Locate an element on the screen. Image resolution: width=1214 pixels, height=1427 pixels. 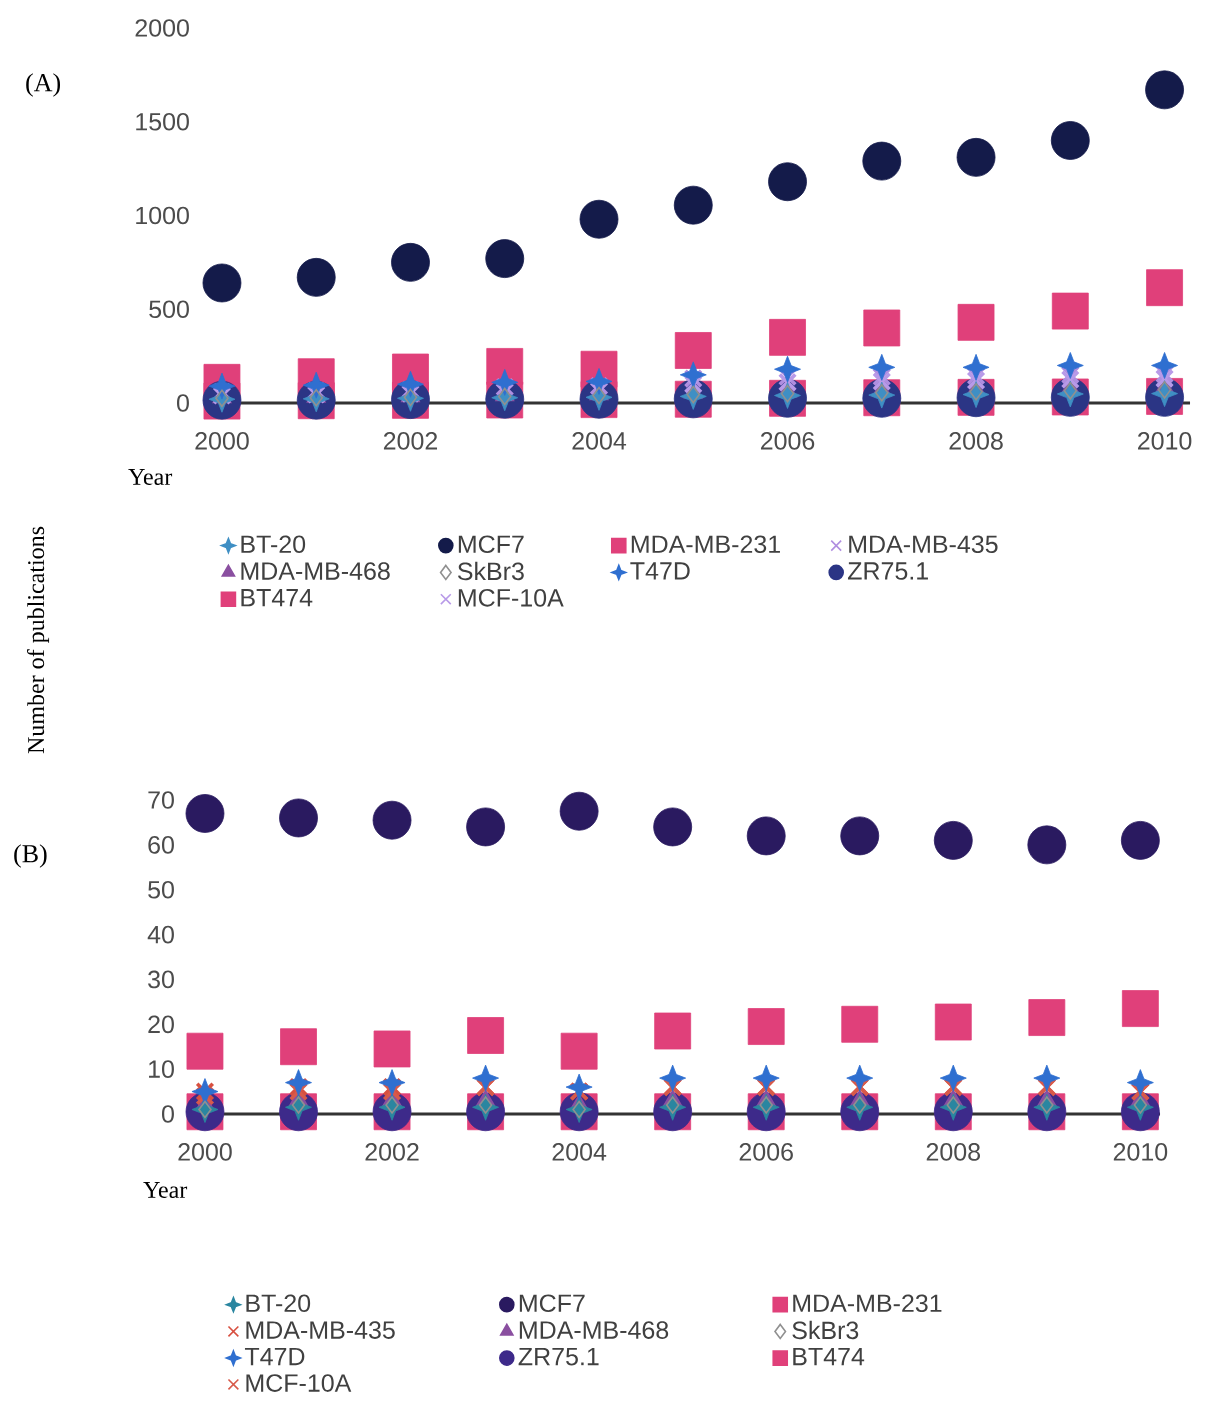
y-tick-label: 500 is located at coordinates (169, 309).